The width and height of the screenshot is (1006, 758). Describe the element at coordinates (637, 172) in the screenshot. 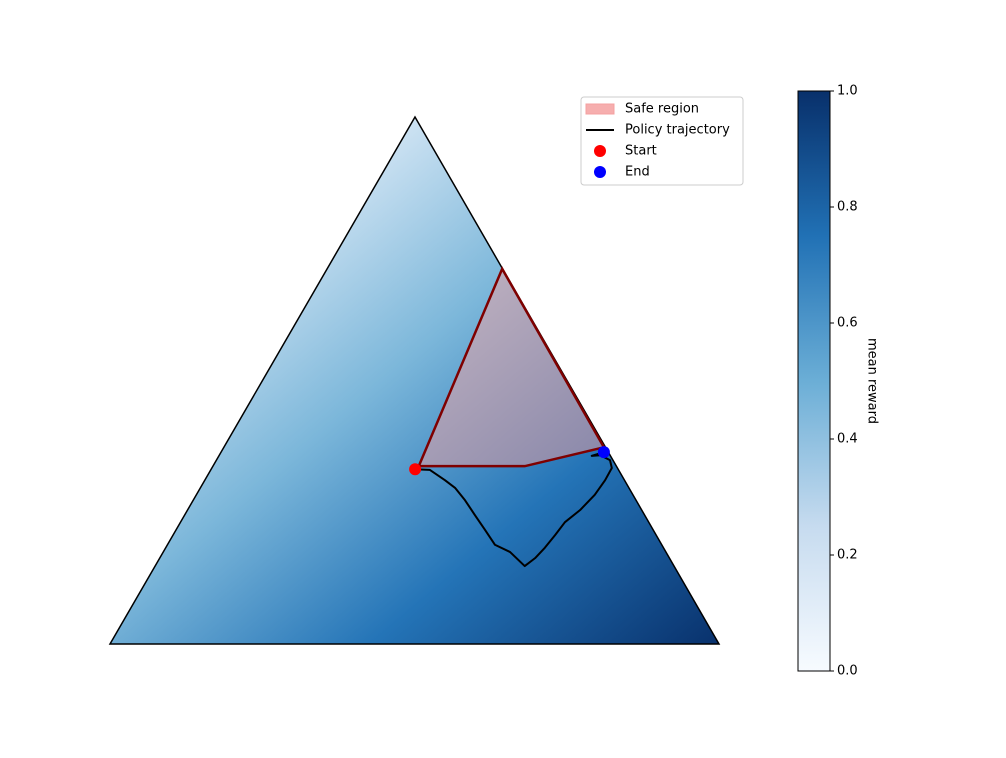

I see `legend-label: End` at that location.